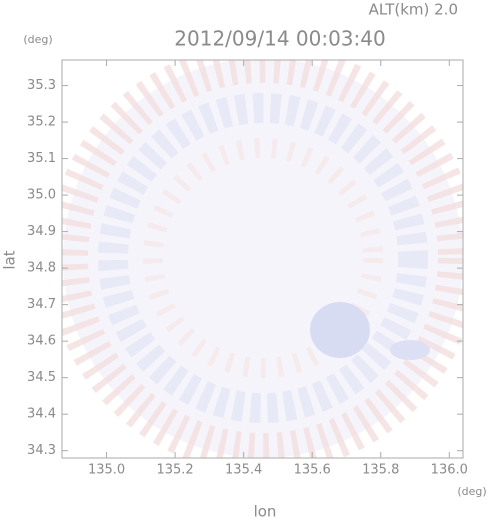 The height and width of the screenshot is (521, 491). I want to click on subtitle: ALT(km) 2.0, so click(413, 10).